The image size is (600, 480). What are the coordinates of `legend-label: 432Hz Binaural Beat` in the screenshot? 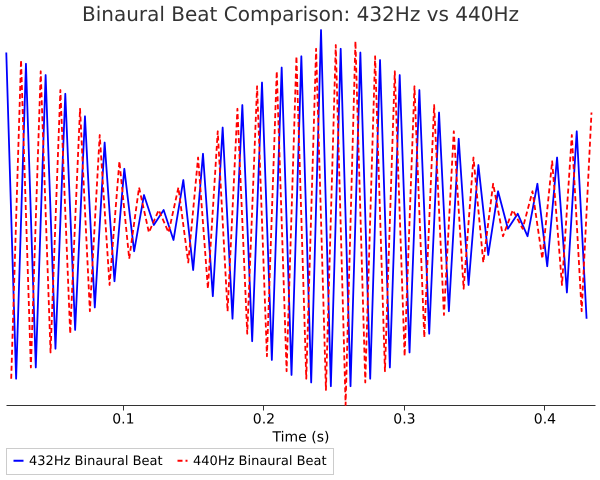 It's located at (96, 461).